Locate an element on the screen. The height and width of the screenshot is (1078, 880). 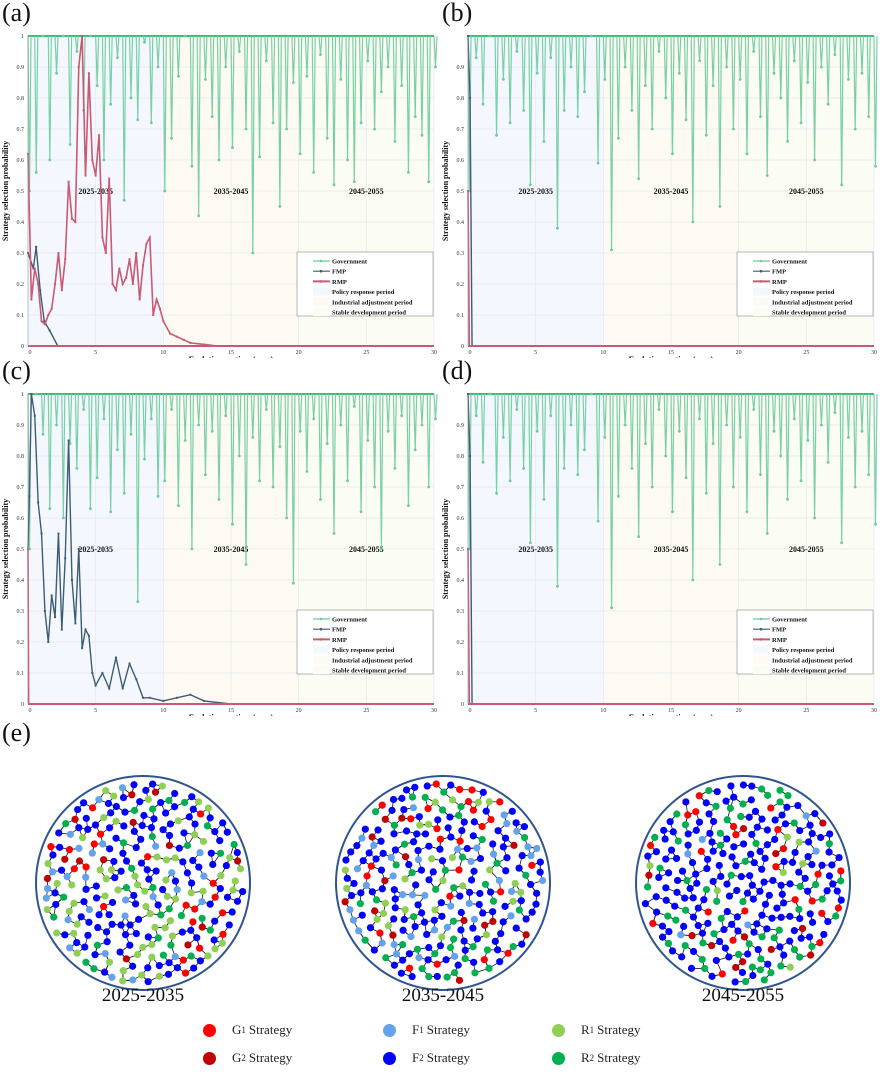
legend-label: Government is located at coordinates (350, 262).